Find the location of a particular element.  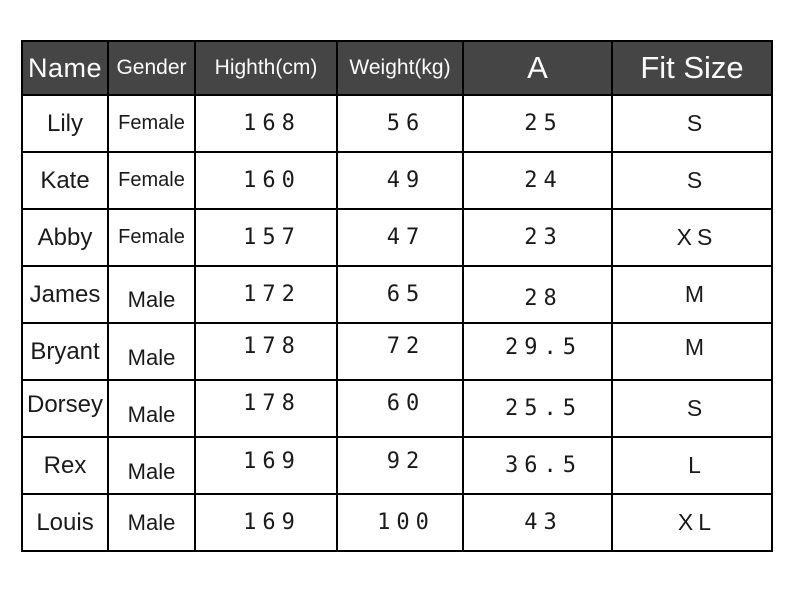

cell-a: 36.5 is located at coordinates (537, 465).